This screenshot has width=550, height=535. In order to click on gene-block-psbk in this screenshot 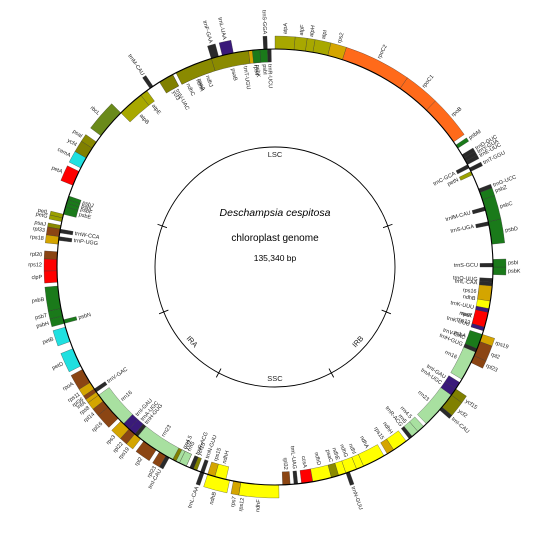, I will do `click(256, 56)`.